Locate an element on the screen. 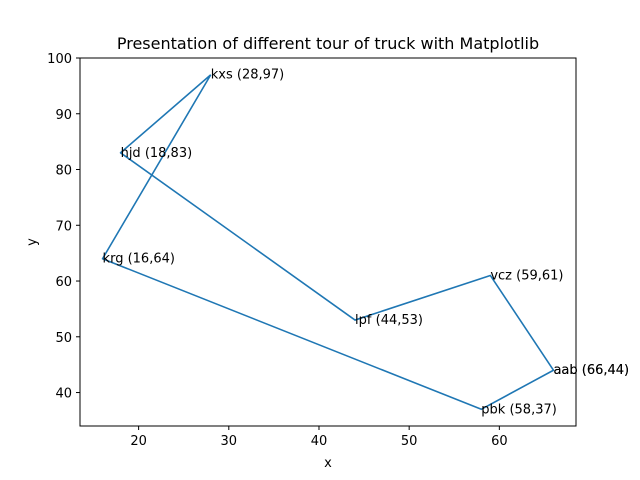 The height and width of the screenshot is (480, 640). point-label: pbk (58,37) is located at coordinates (519, 409).